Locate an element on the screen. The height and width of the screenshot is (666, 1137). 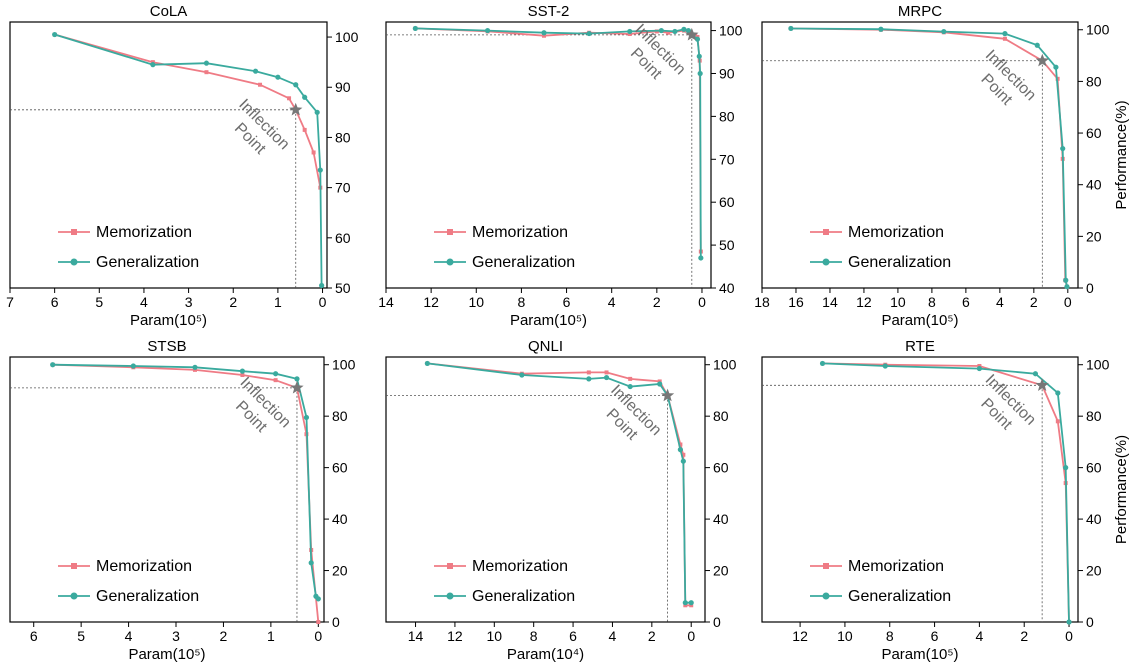
x-tick-label: 3 is located at coordinates (189, 302).